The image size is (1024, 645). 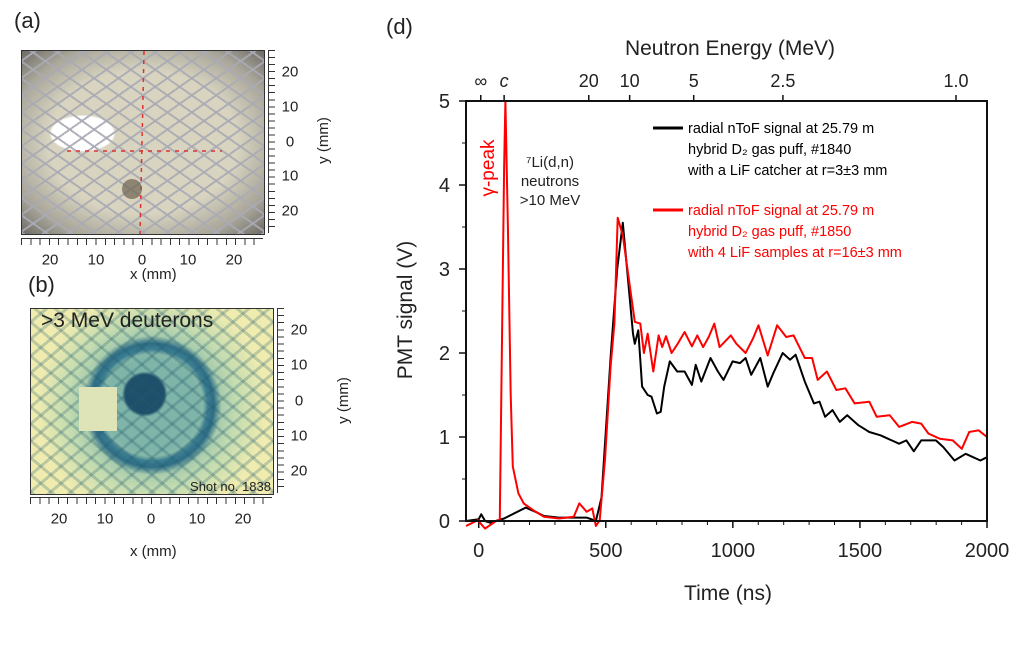 What do you see at coordinates (550, 181) in the screenshot?
I see `li-annotation-2: neutrons` at bounding box center [550, 181].